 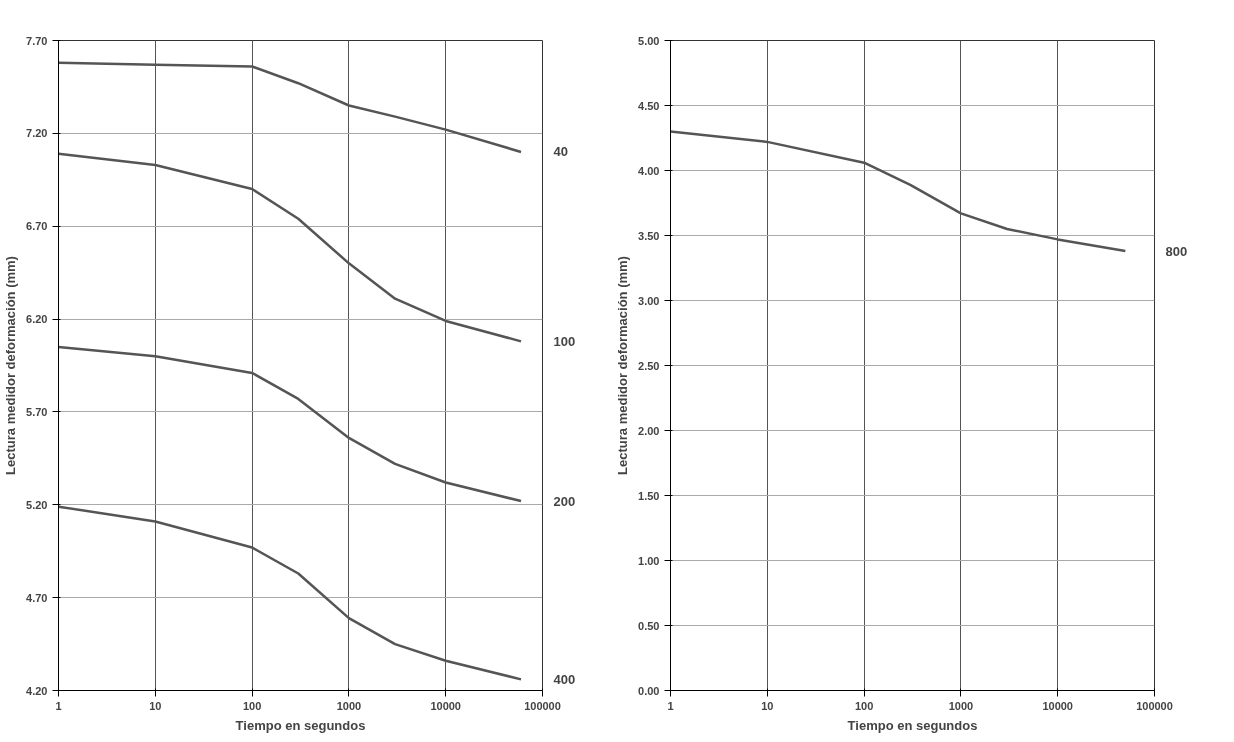 I want to click on y-tick-label: 6.20, so click(x=37, y=319).